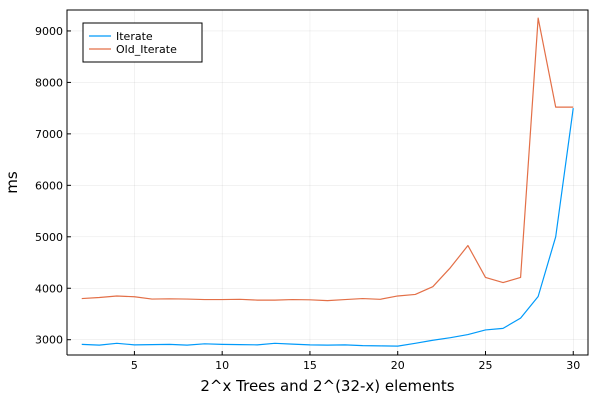 This screenshot has width=600, height=400. I want to click on x-tick-label: 20, so click(398, 365).